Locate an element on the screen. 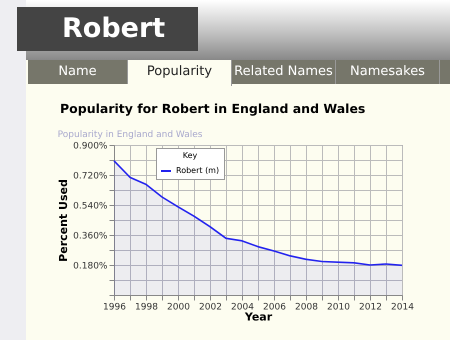 The image size is (450, 340). x-tick-label: 2006 is located at coordinates (274, 307).